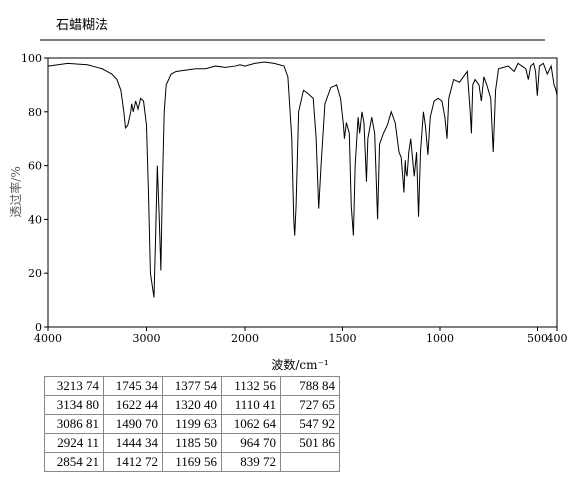  I want to click on y-tick-label: 60, so click(35, 166).